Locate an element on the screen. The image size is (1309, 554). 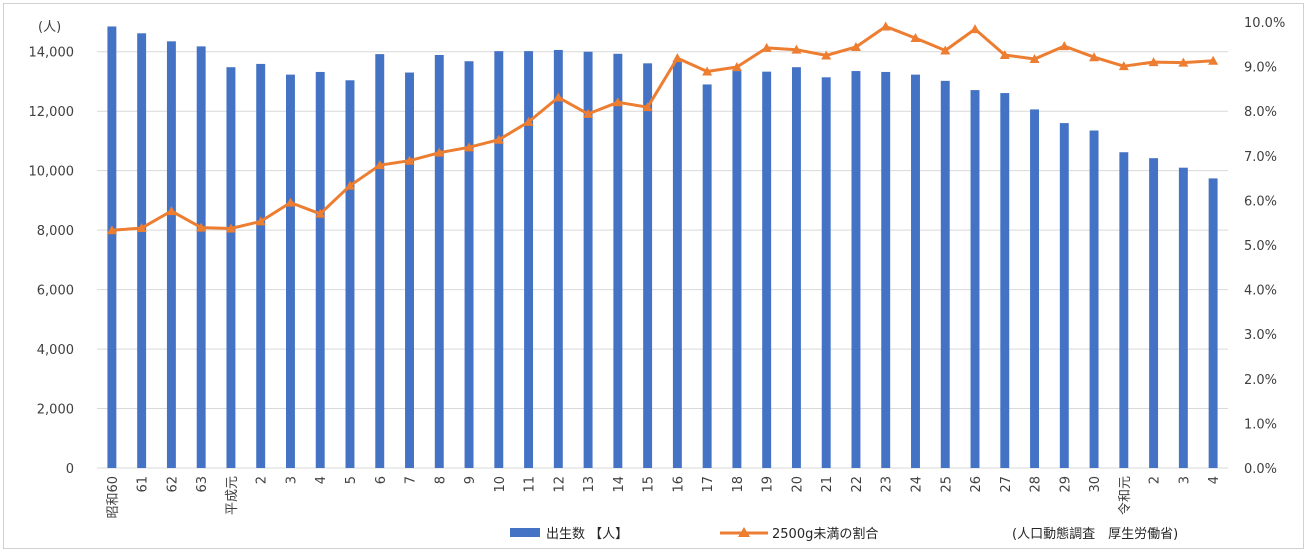
legend-triangle-marker is located at coordinates (744, 532).